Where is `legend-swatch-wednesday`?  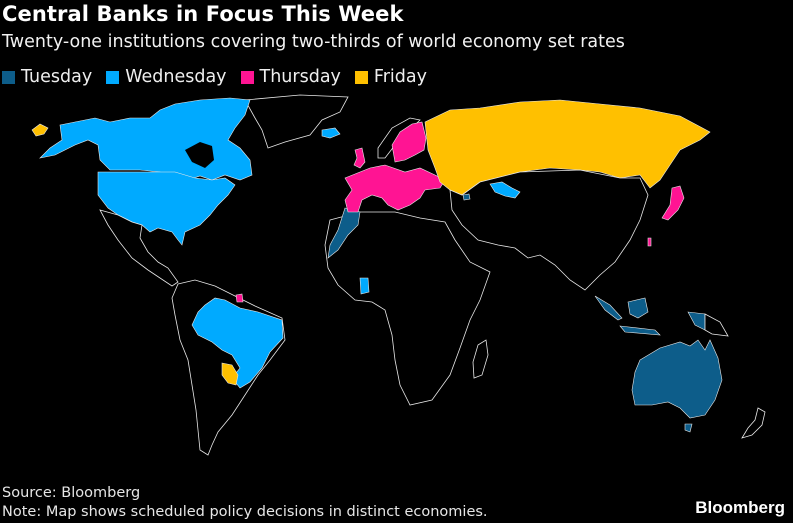 legend-swatch-wednesday is located at coordinates (113, 77).